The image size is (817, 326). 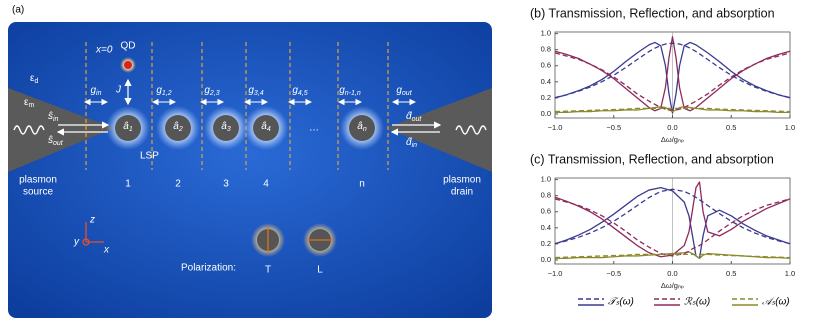 I want to click on source-label: plasmon, so click(x=38, y=180).